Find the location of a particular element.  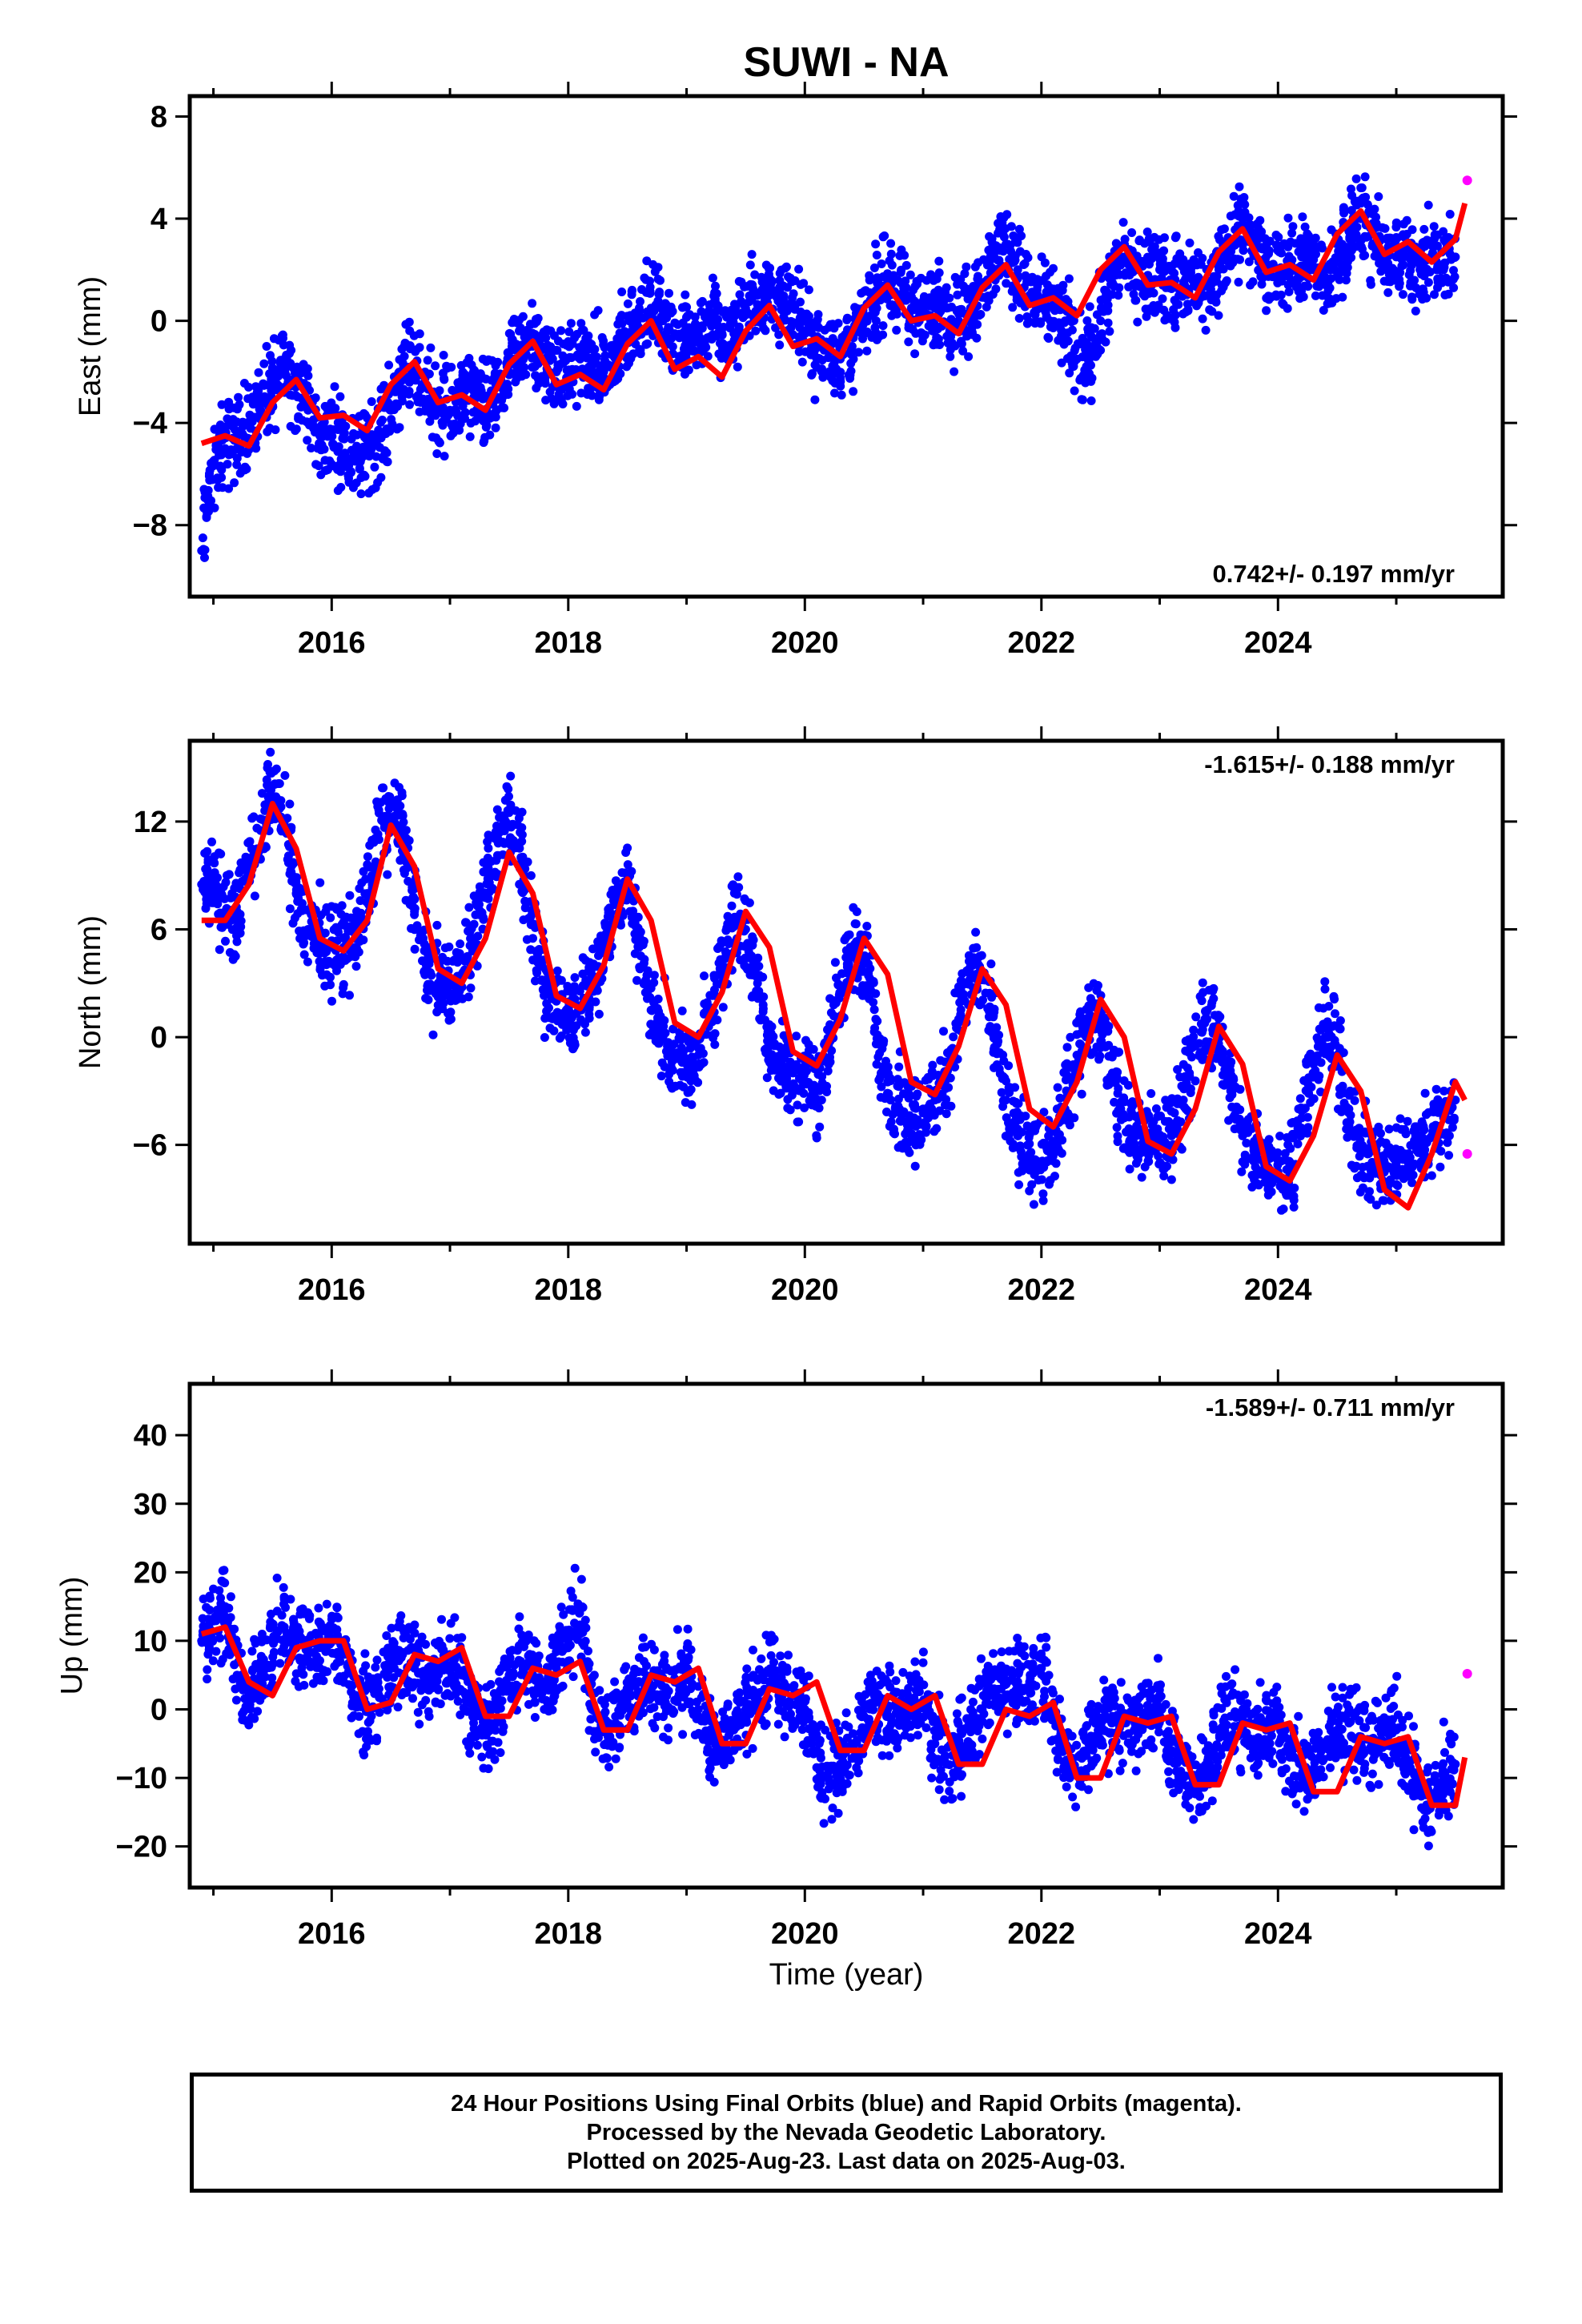

y-tick-label: 8 is located at coordinates (159, 118).